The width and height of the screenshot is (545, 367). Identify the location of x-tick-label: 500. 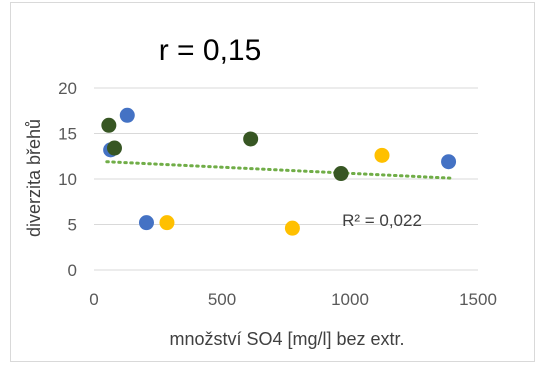
(222, 299).